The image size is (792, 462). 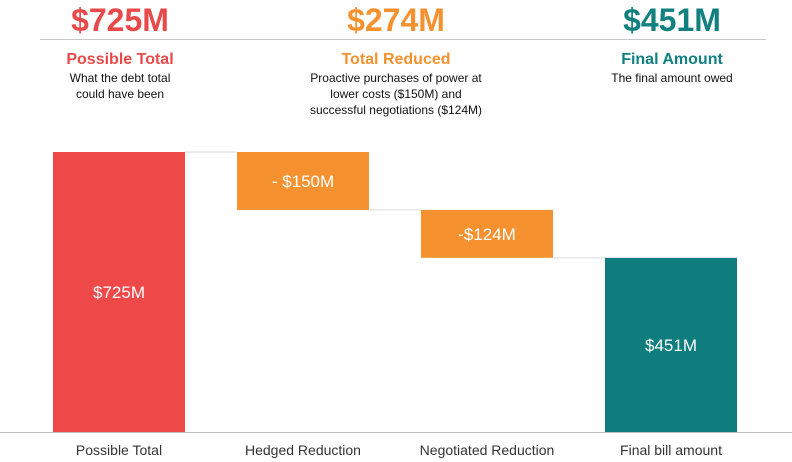 I want to click on category-label: Final bill amount, so click(x=671, y=450).